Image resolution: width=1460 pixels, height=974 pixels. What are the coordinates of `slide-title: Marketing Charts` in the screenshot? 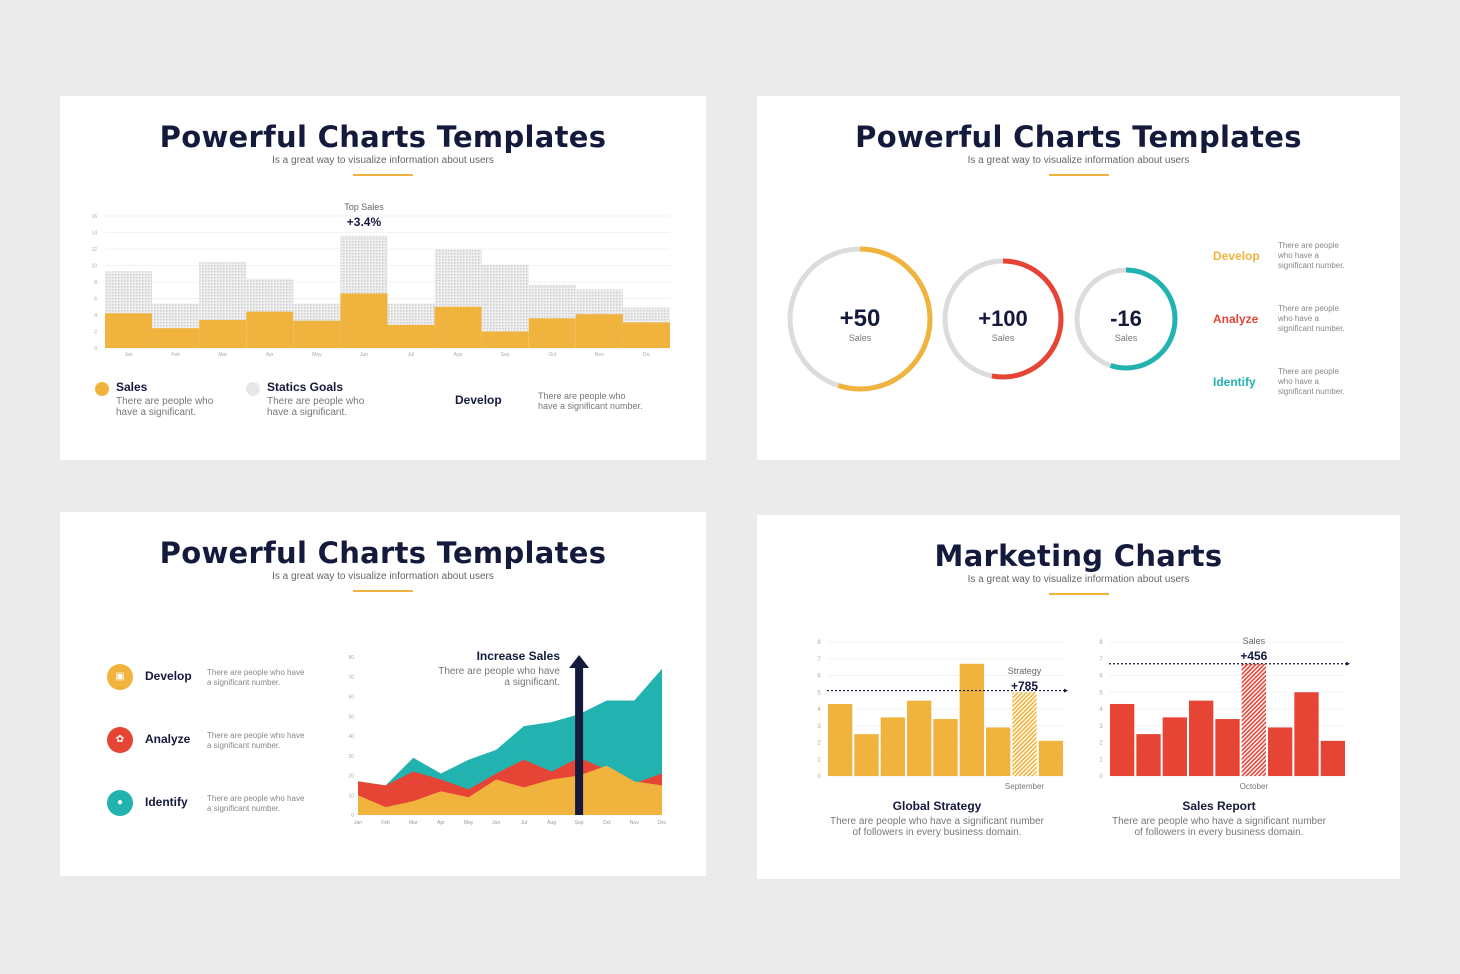 It's located at (1078, 556).